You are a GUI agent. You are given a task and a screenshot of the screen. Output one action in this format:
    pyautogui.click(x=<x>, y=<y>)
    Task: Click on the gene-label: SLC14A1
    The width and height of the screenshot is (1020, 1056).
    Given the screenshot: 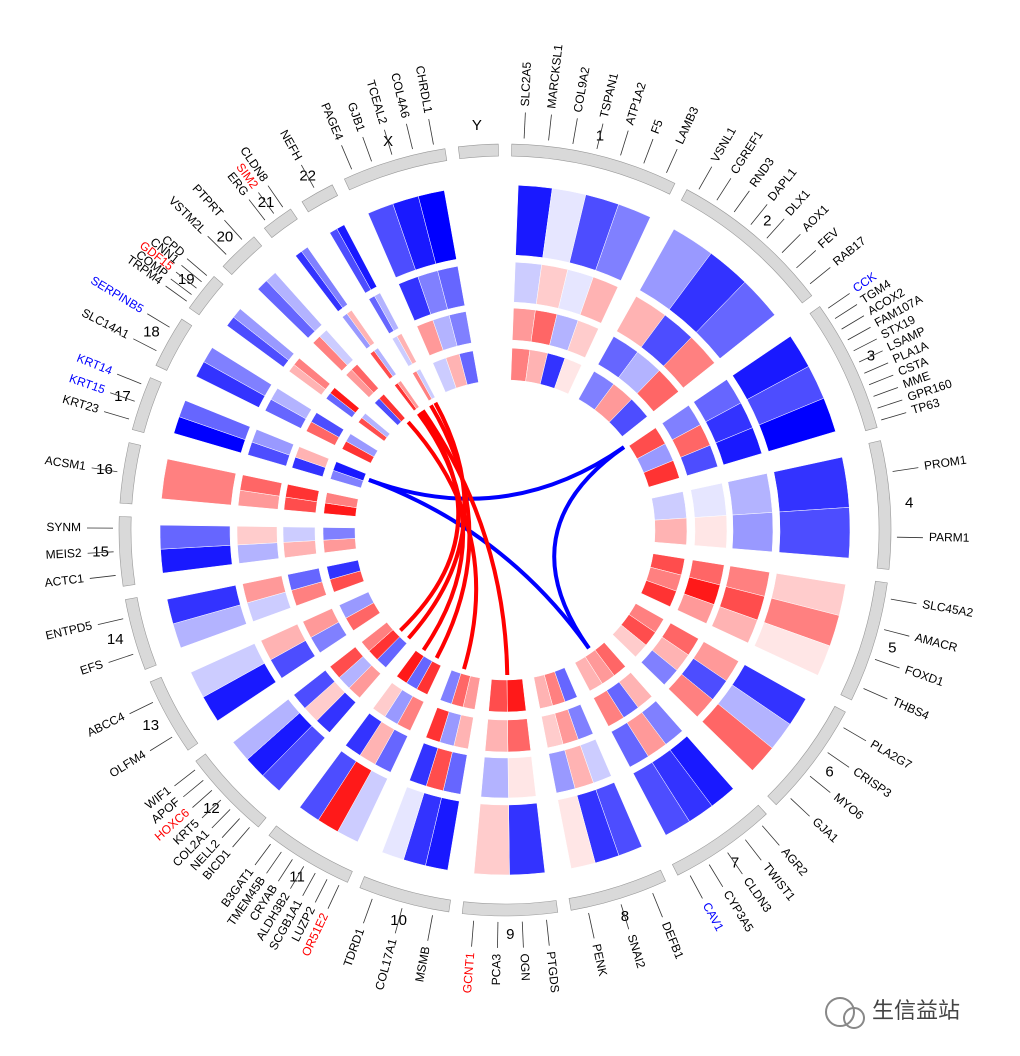 What is the action you would take?
    pyautogui.click(x=105, y=324)
    